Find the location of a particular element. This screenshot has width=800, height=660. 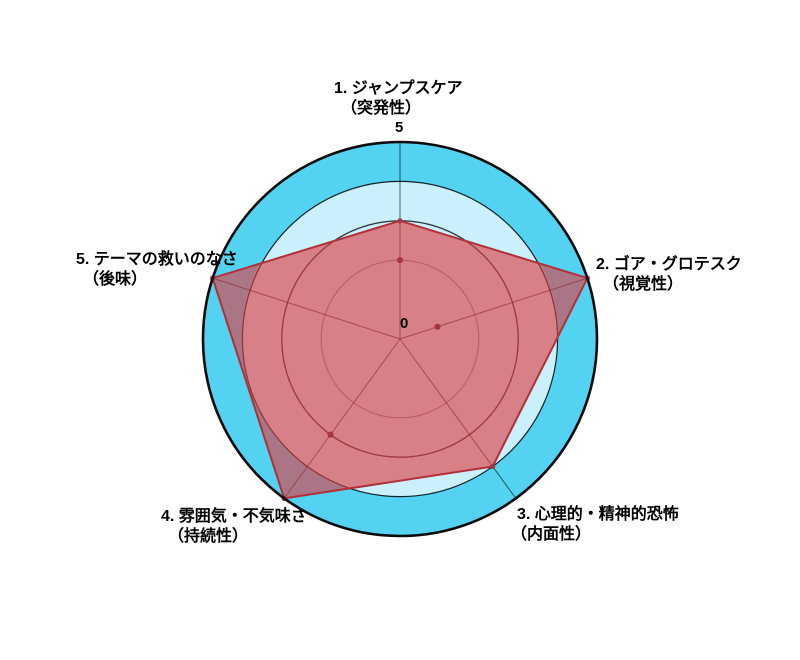

axis-label-line2: （内面性） is located at coordinates (551, 534).